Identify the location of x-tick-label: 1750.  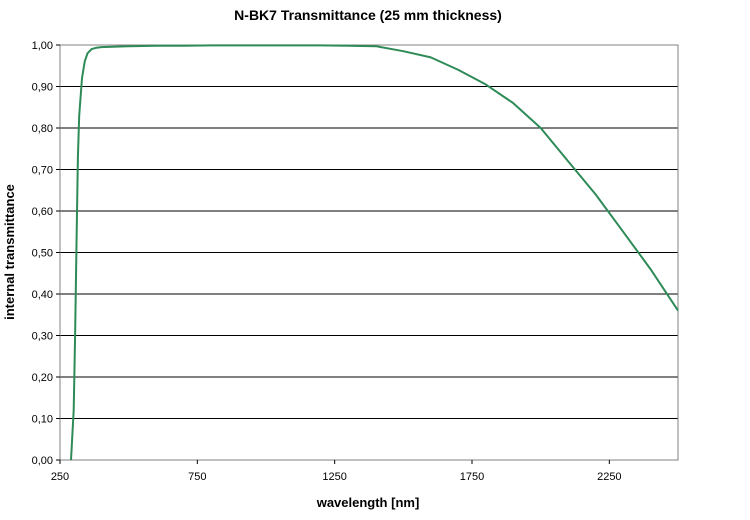
(472, 477).